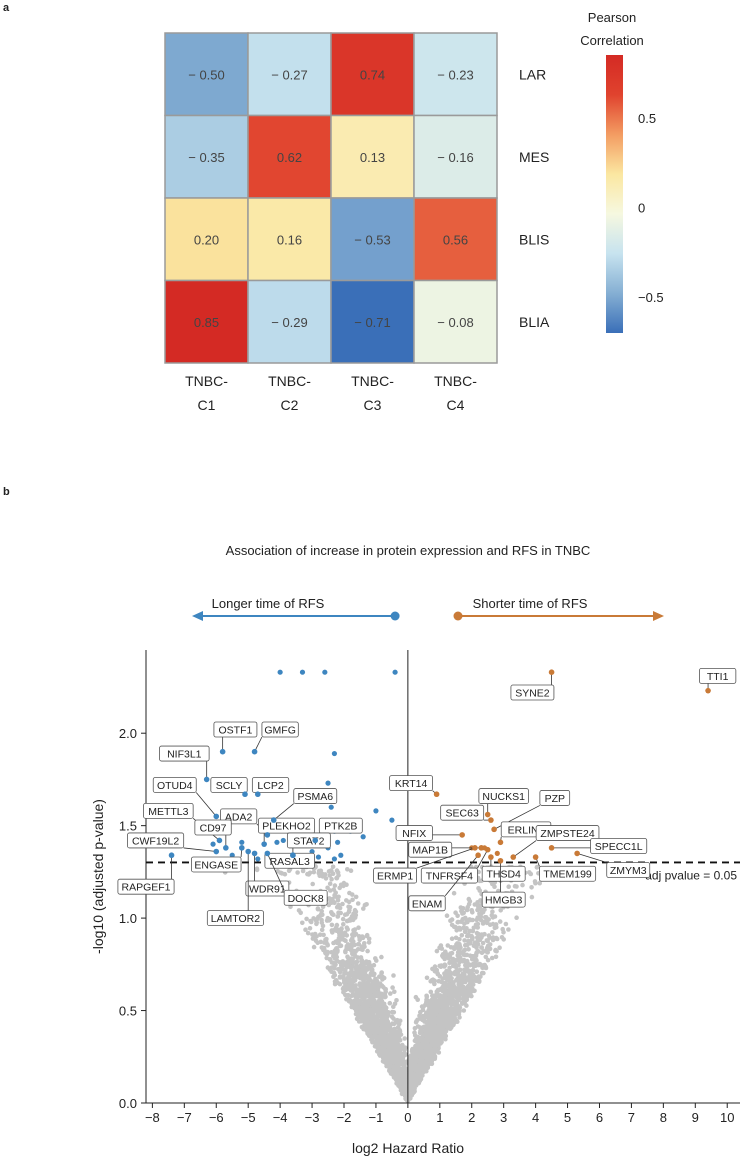 The width and height of the screenshot is (745, 1161). Describe the element at coordinates (128, 1011) in the screenshot. I see `y-tick-label: 0.5` at that location.